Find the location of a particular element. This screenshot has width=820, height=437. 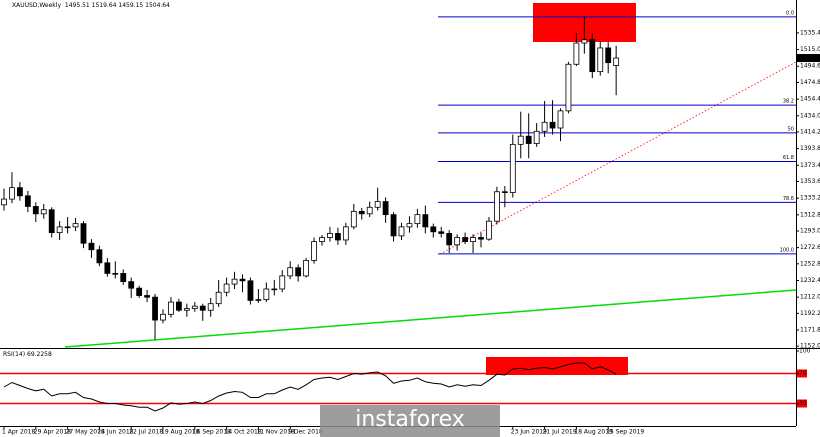

x-tick-label: 23 Jun 2019 is located at coordinates (529, 432).